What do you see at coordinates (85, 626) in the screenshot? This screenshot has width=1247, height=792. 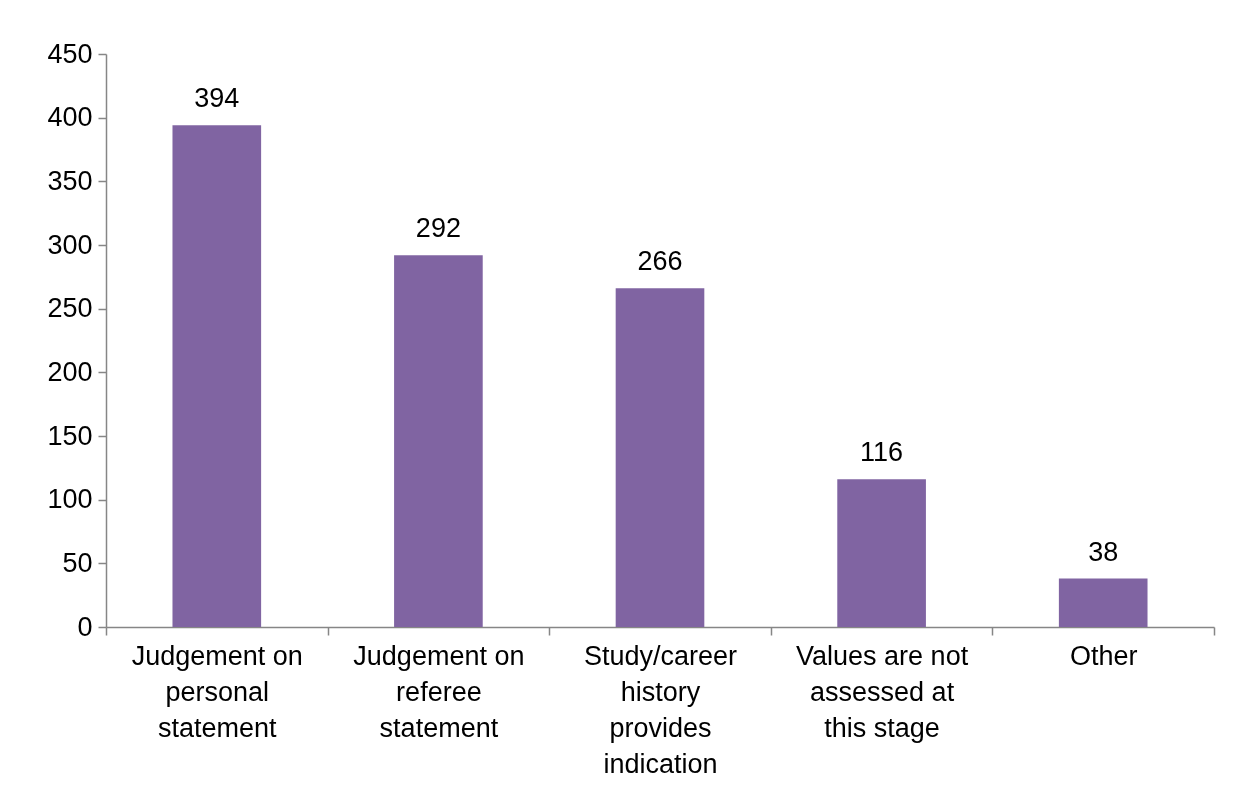 I see `y-tick-label: 0` at bounding box center [85, 626].